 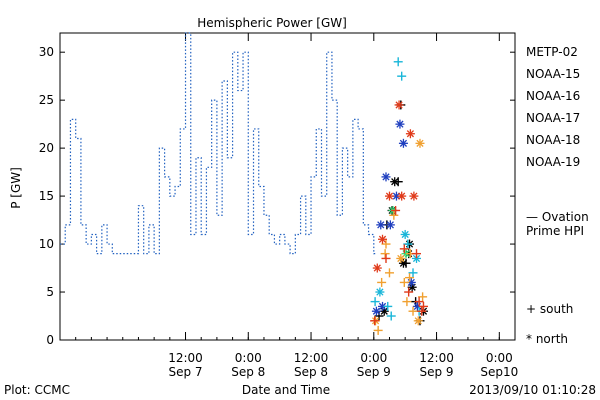 What do you see at coordinates (552, 52) in the screenshot?
I see `legend-item-metp-02: METP-02` at bounding box center [552, 52].